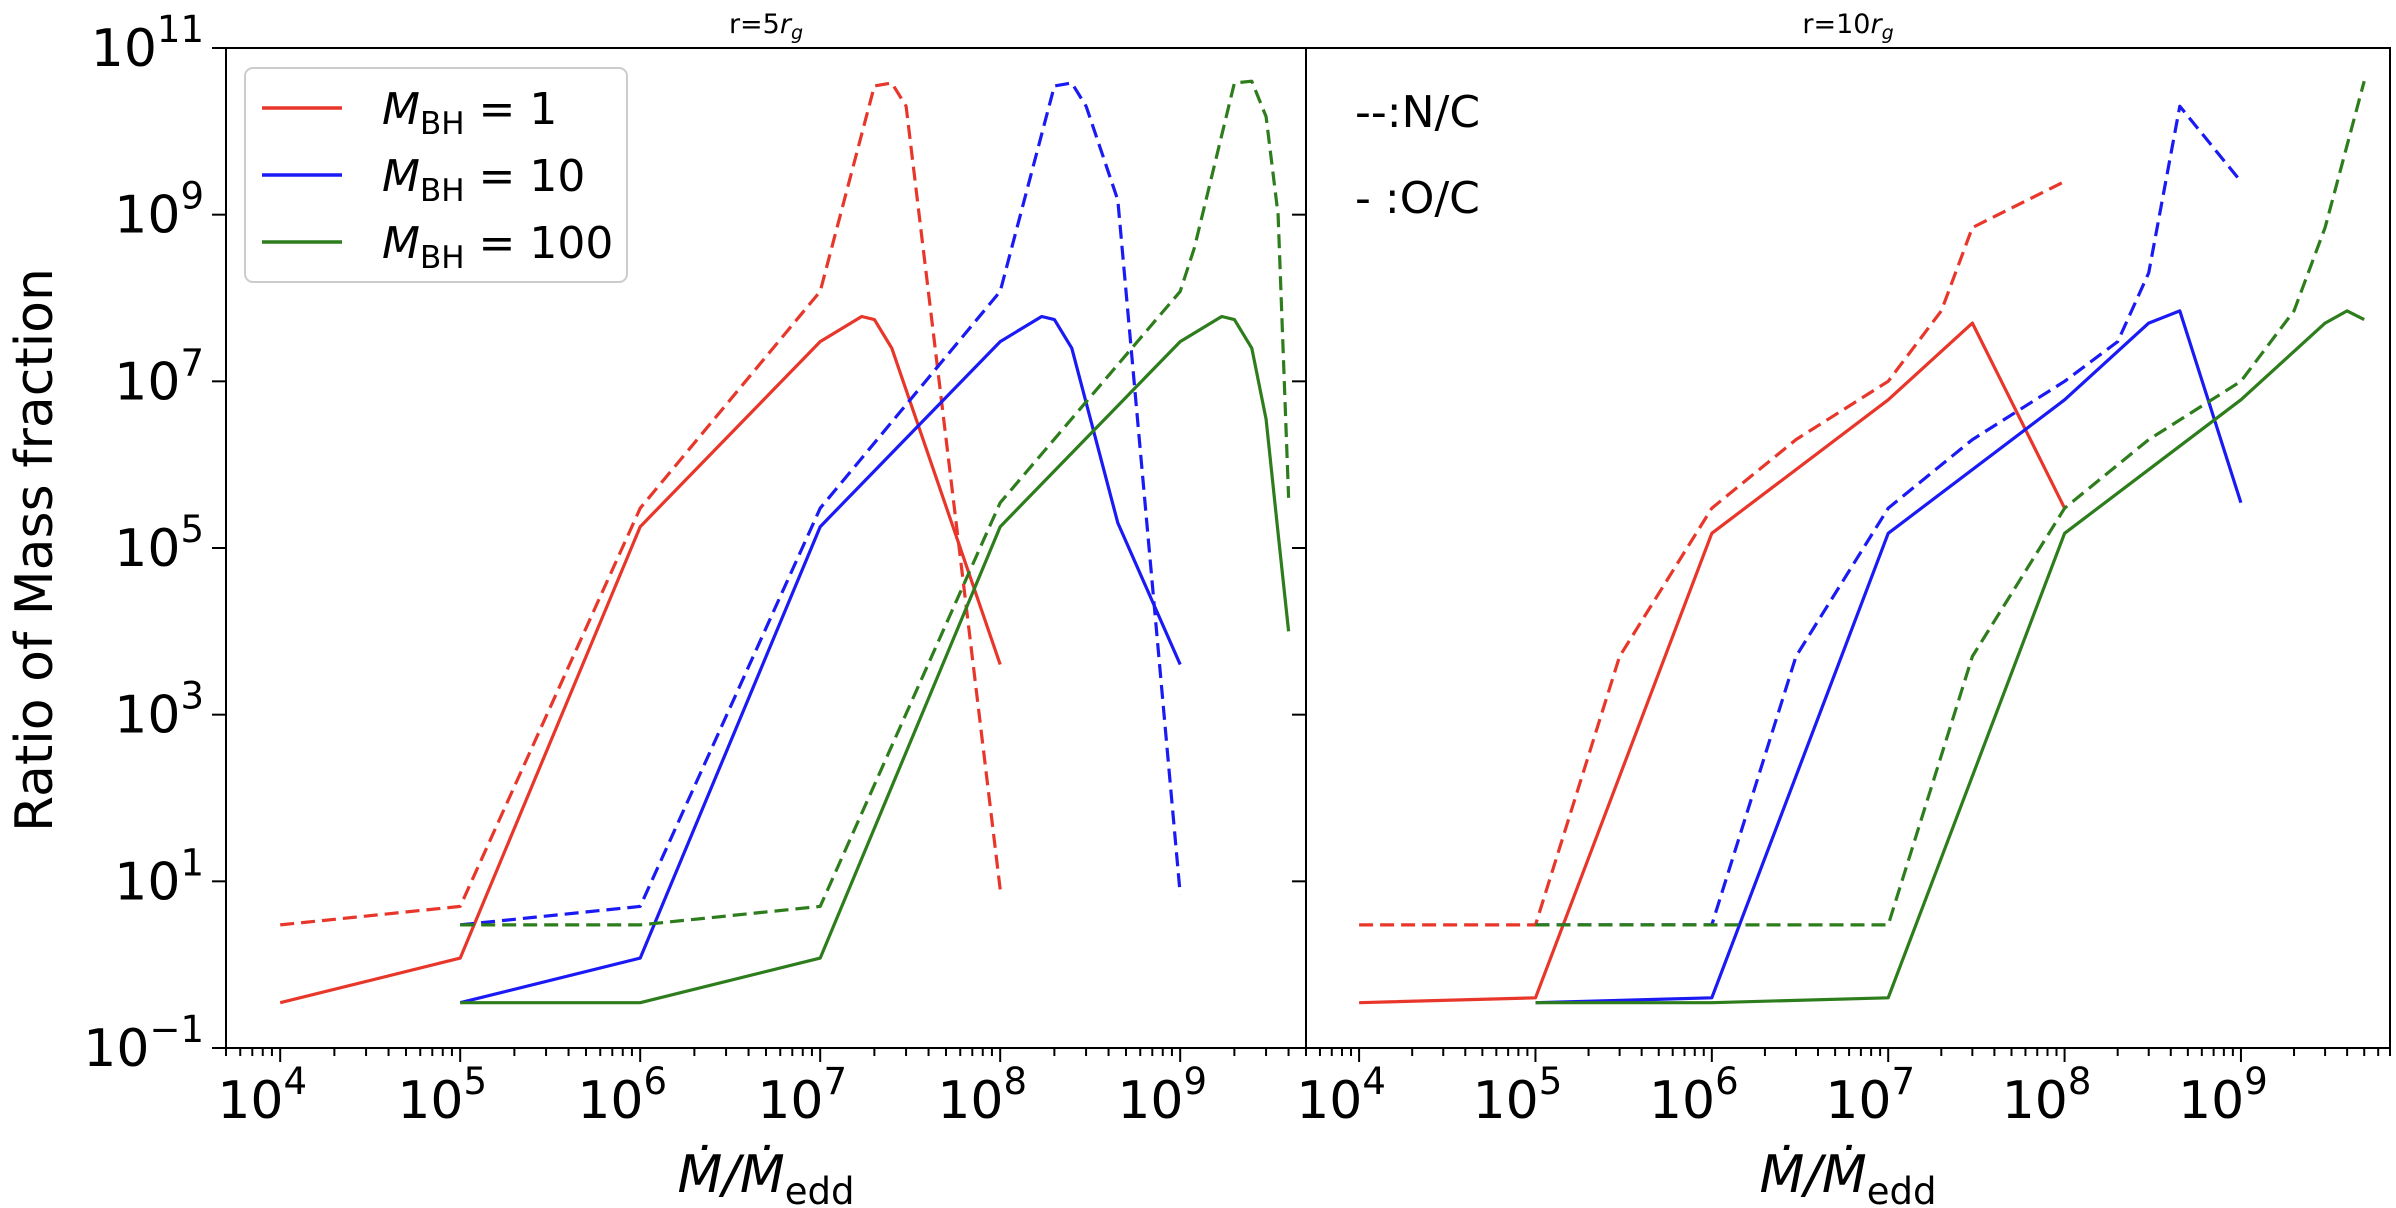 Image resolution: width=2396 pixels, height=1208 pixels. Describe the element at coordinates (147, 43) in the screenshot. I see `y-tick-label: 10¹¹` at that location.